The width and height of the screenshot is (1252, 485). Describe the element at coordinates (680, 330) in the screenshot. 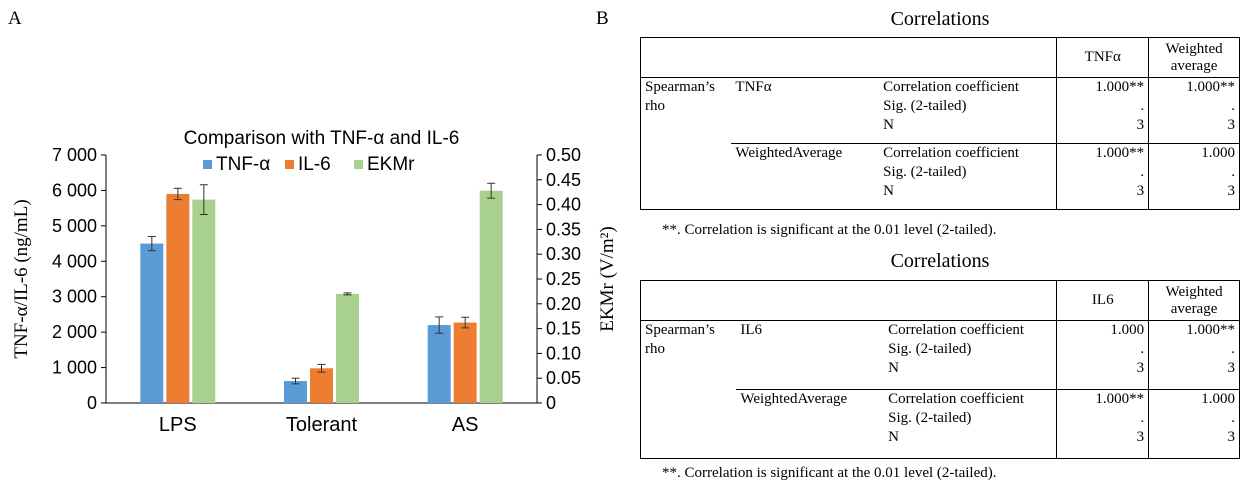

I see `rho-line-1: Spearman’s` at that location.